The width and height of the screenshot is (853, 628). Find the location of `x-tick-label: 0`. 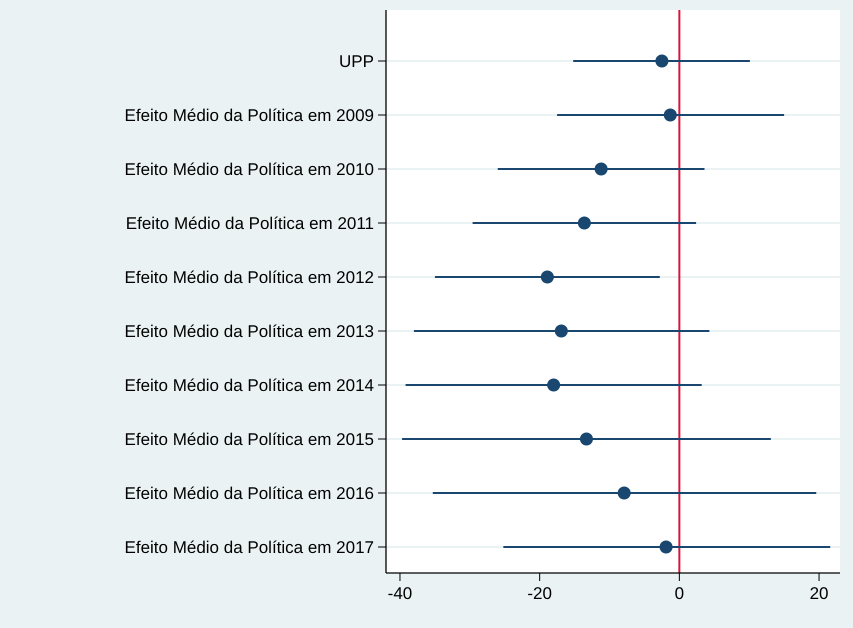

x-tick-label: 0 is located at coordinates (679, 593).